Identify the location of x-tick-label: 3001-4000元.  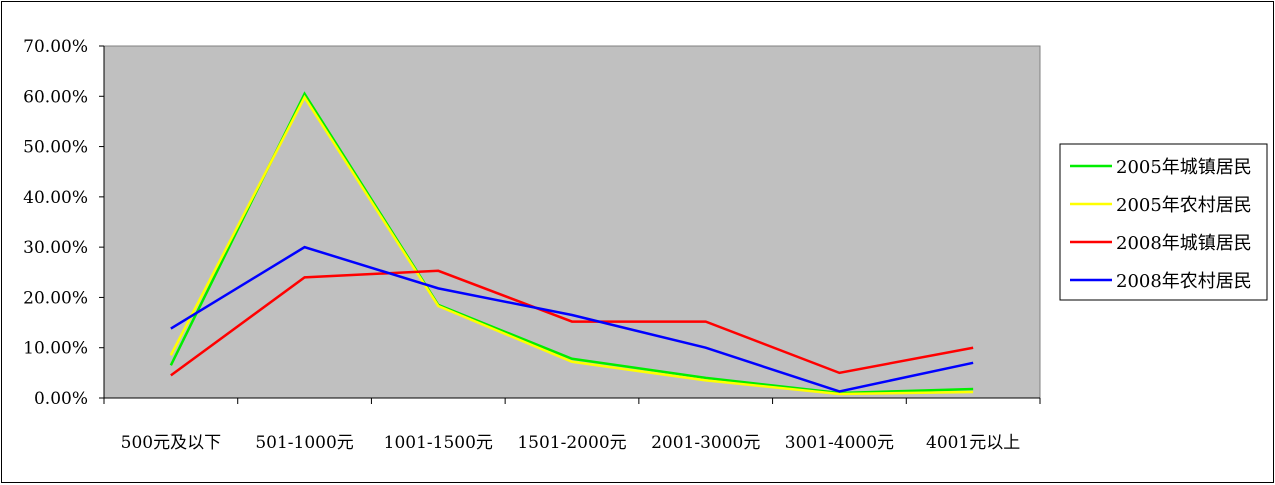
(839, 443).